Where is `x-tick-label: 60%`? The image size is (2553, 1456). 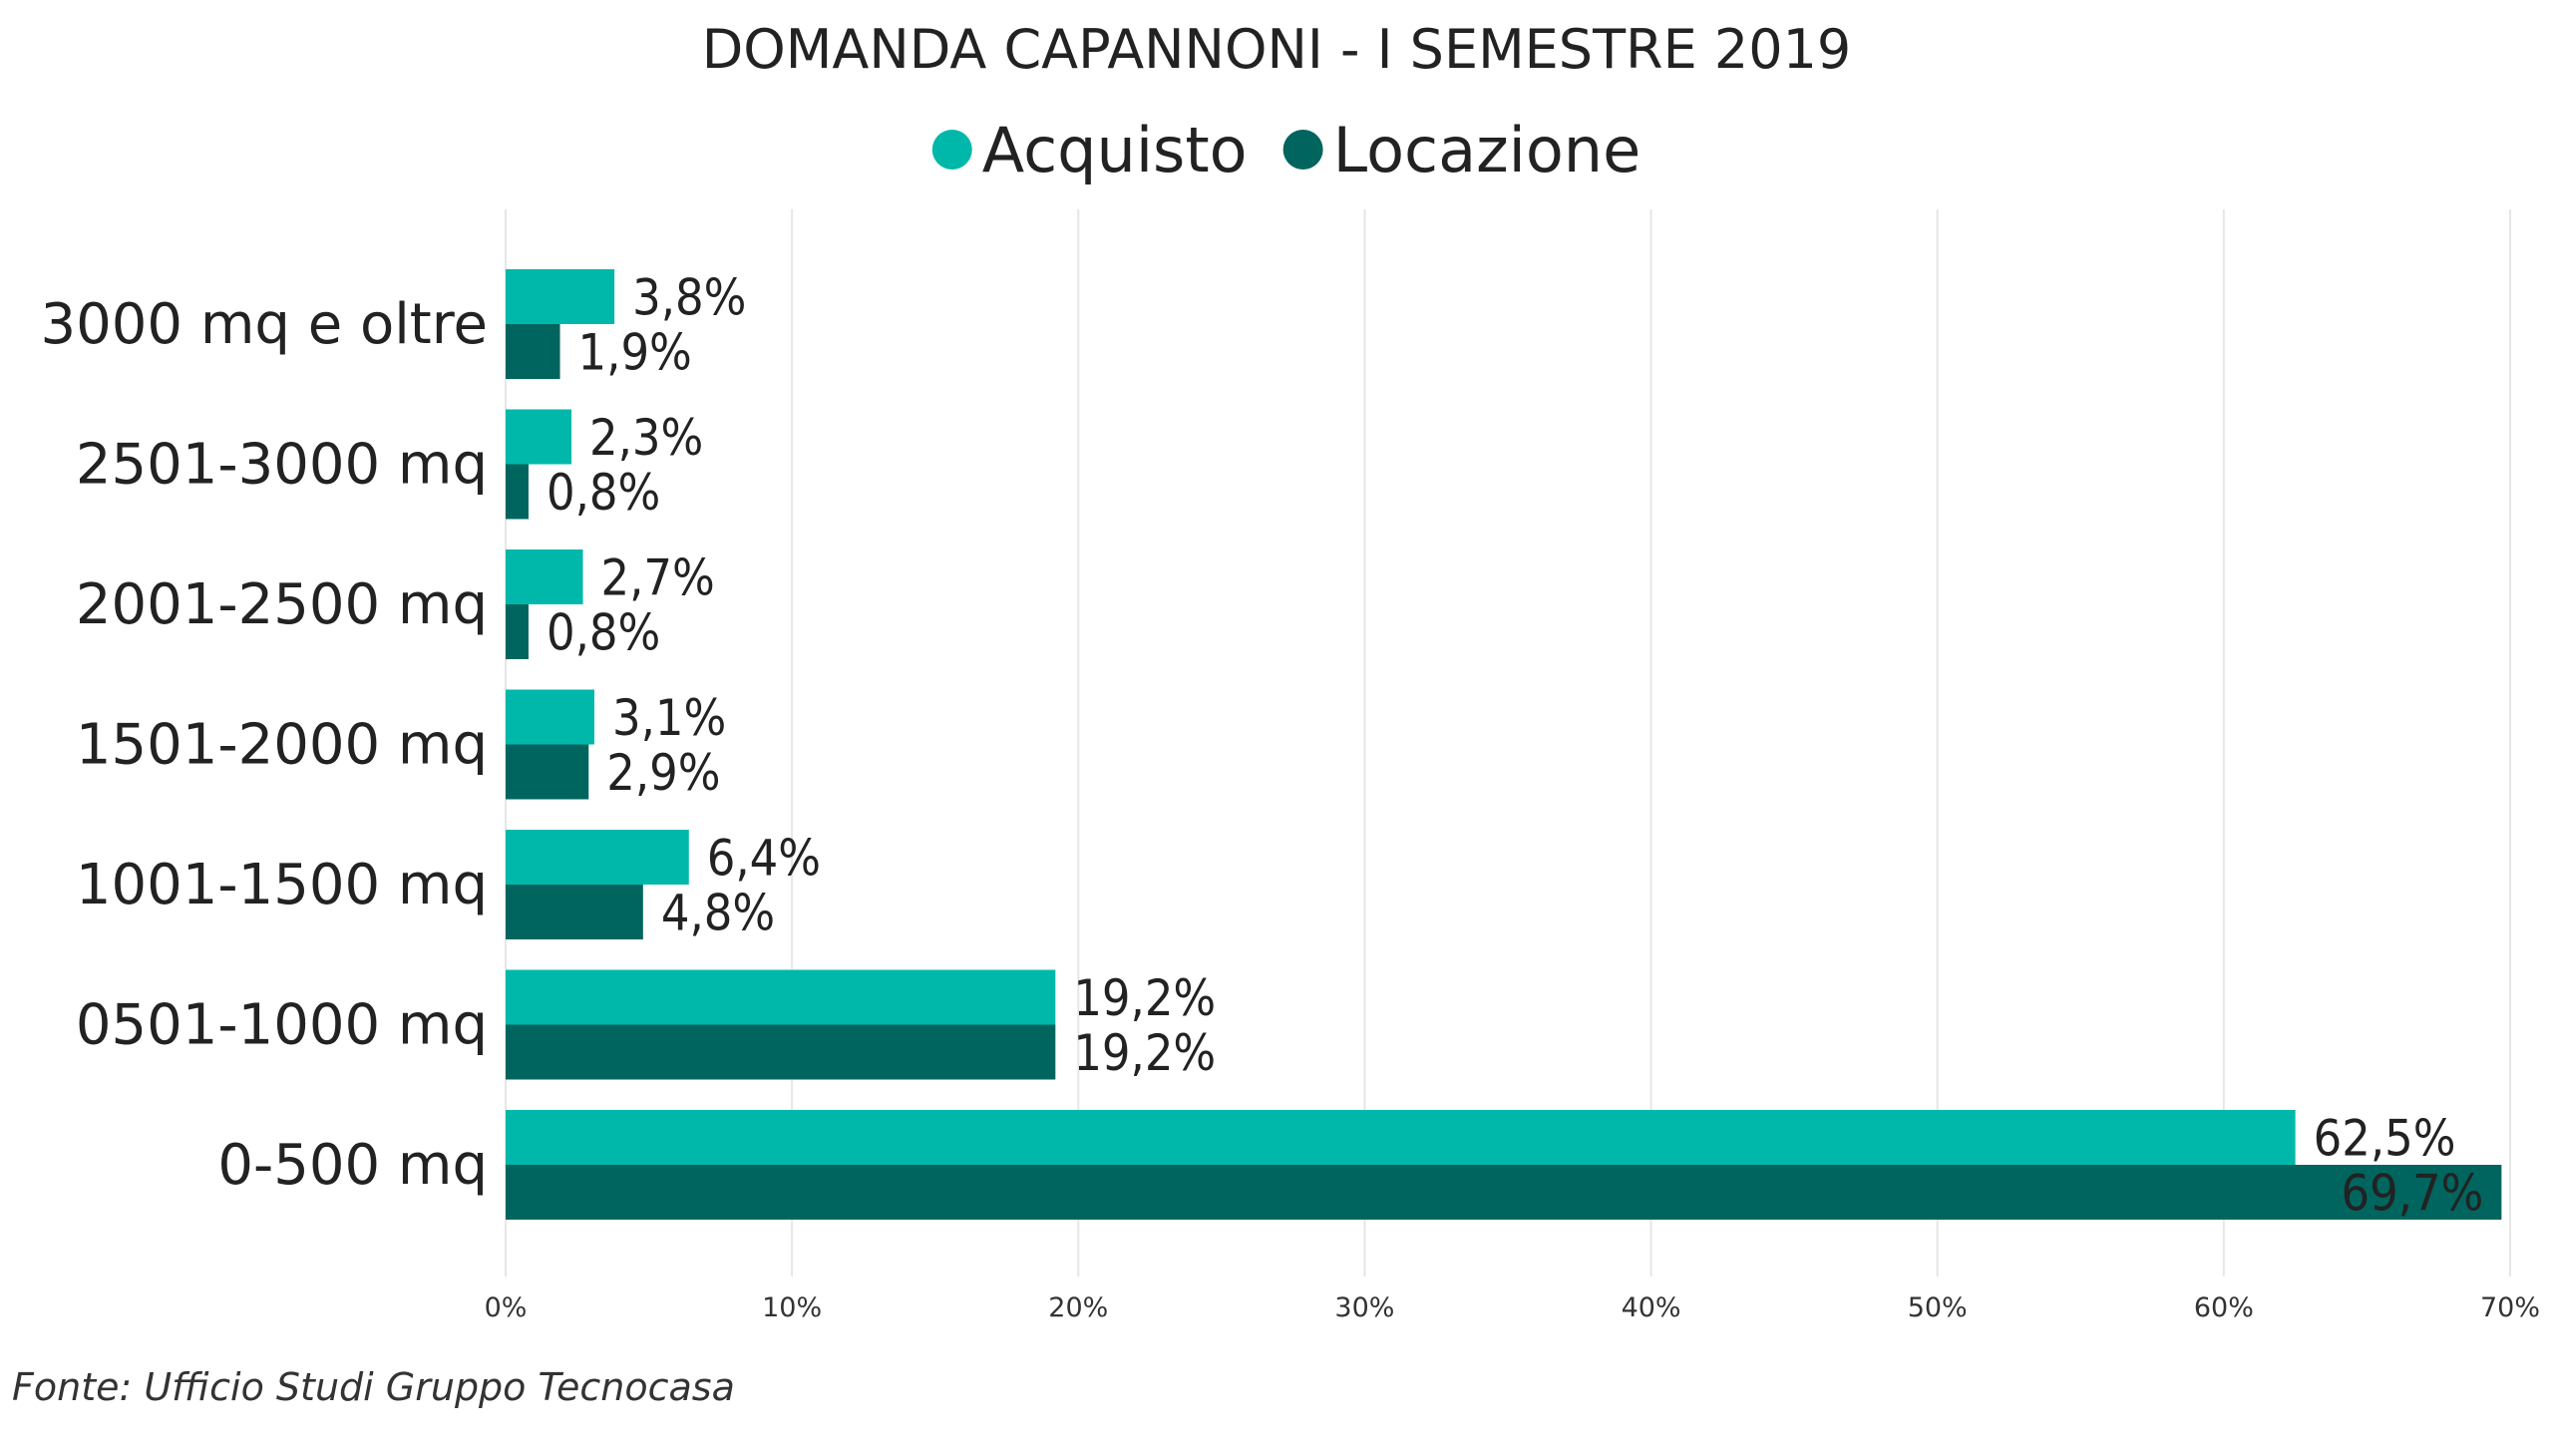 x-tick-label: 60% is located at coordinates (2224, 1307).